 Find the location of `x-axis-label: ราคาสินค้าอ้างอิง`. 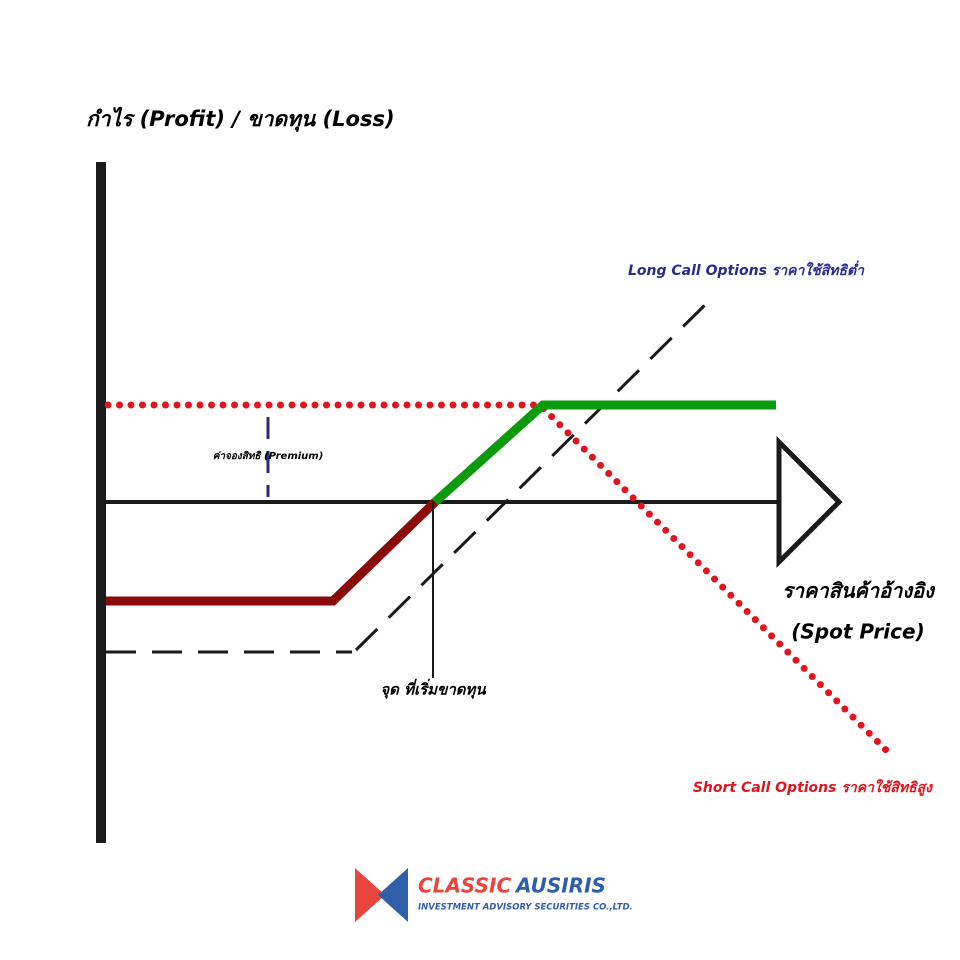

x-axis-label: ราคาสินค้าอ้างอิง is located at coordinates (859, 591).